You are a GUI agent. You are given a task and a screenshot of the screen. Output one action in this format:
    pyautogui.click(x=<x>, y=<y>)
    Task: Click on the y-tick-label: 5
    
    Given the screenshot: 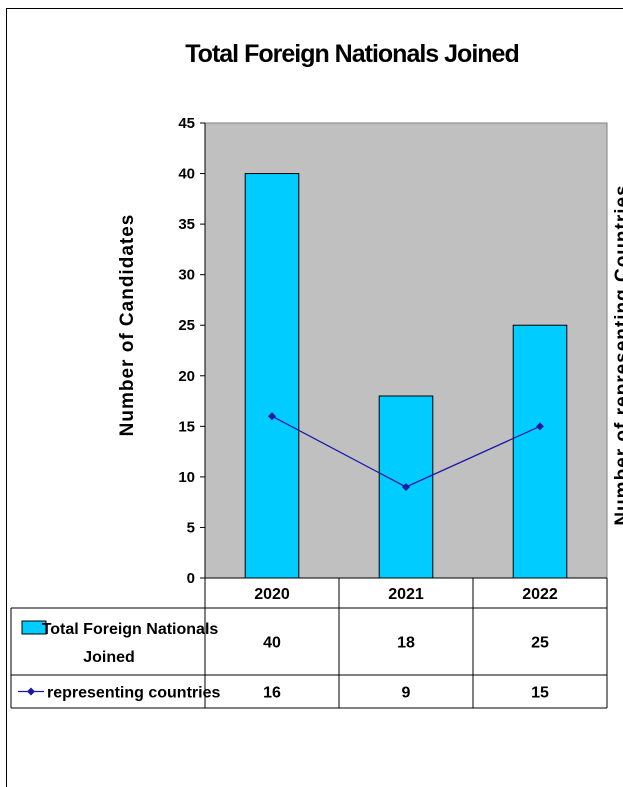 What is the action you would take?
    pyautogui.click(x=191, y=527)
    